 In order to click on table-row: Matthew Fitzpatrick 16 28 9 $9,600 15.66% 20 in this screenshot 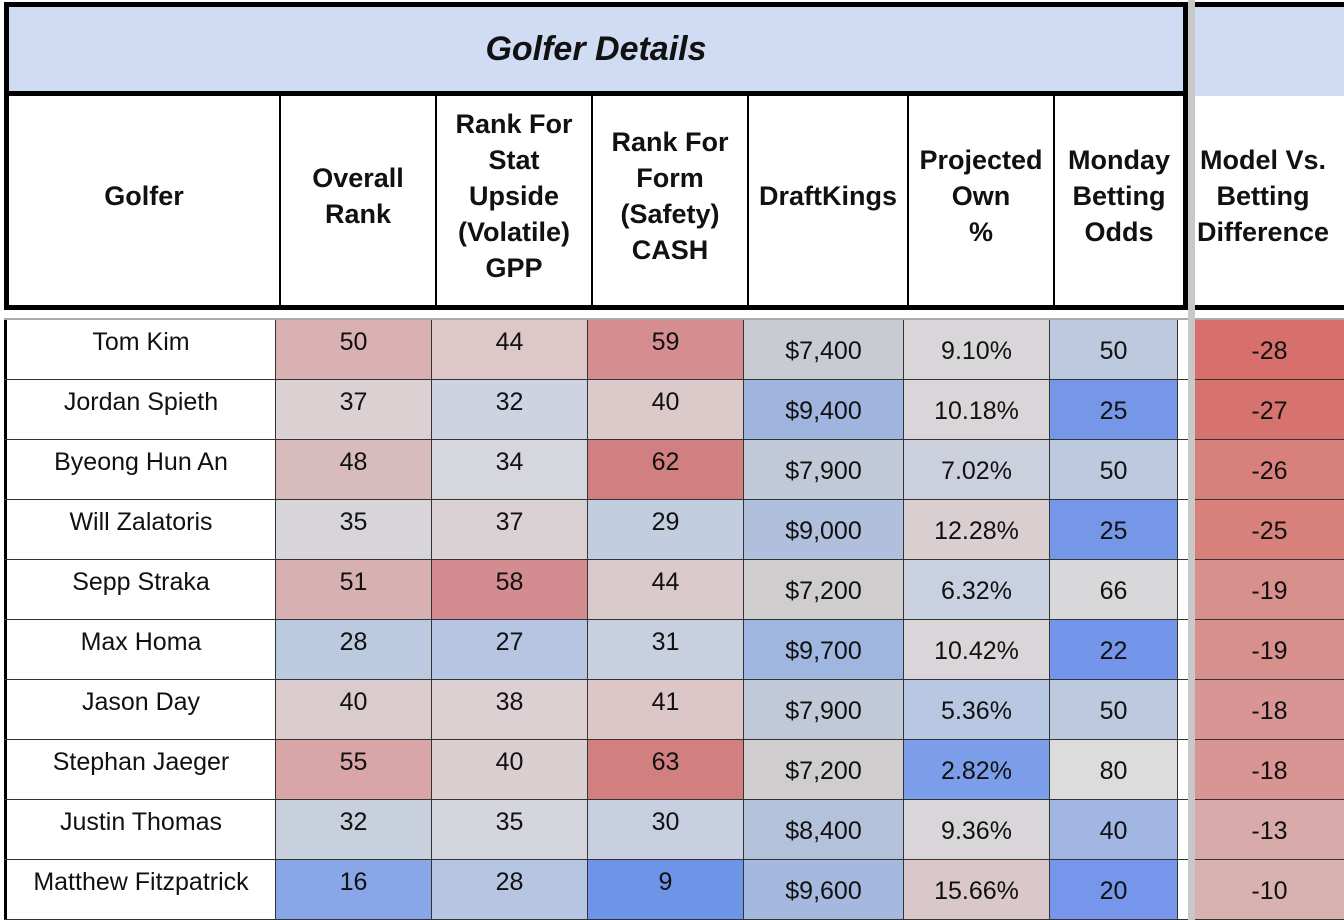, I will do `click(596, 890)`.